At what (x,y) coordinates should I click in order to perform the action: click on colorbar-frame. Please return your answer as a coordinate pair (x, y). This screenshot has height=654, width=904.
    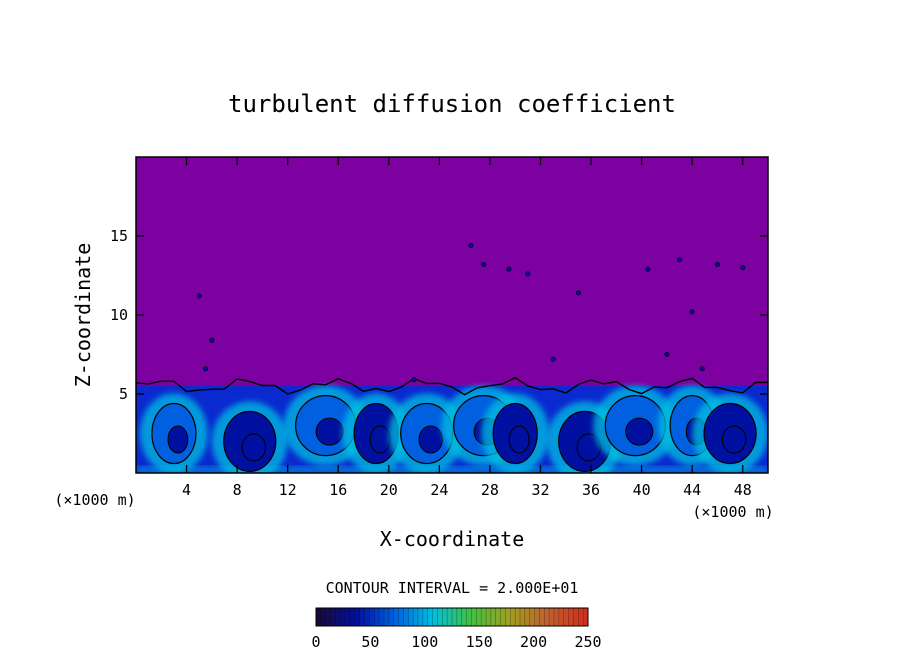
    Looking at the image, I should click on (452, 617).